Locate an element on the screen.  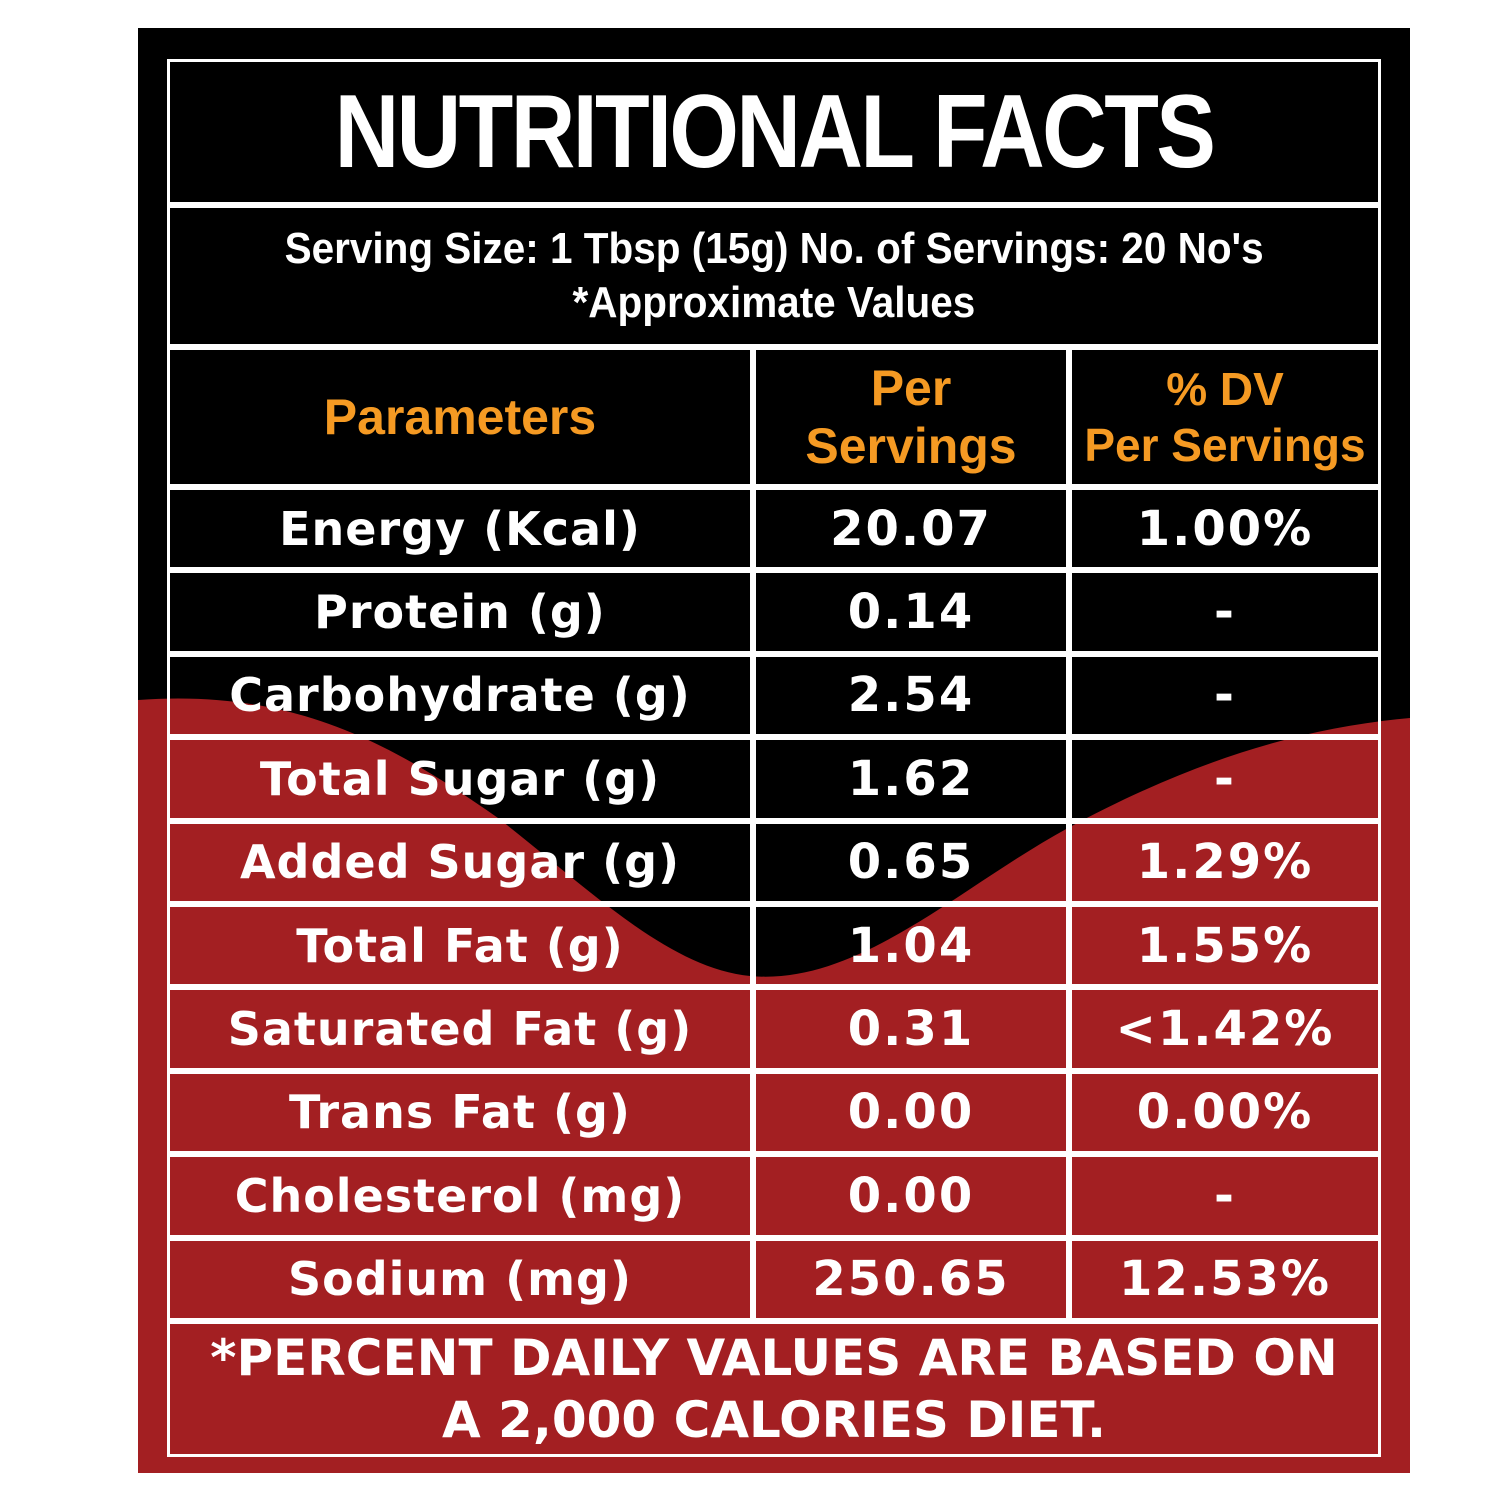
dv-cell: 12.53% is located at coordinates (1225, 1279).